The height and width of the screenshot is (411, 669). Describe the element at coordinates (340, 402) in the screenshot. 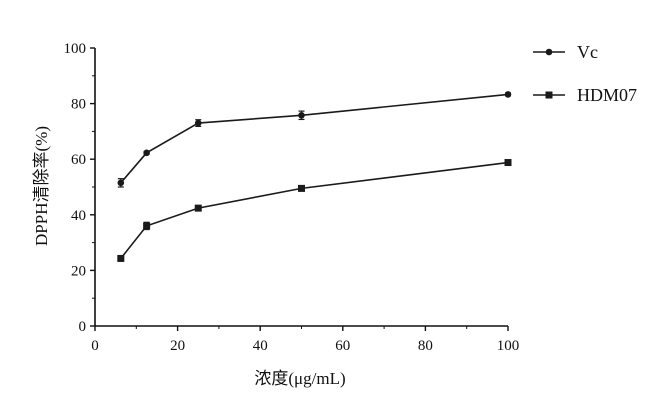

I see `cropped-caption-fragment` at that location.